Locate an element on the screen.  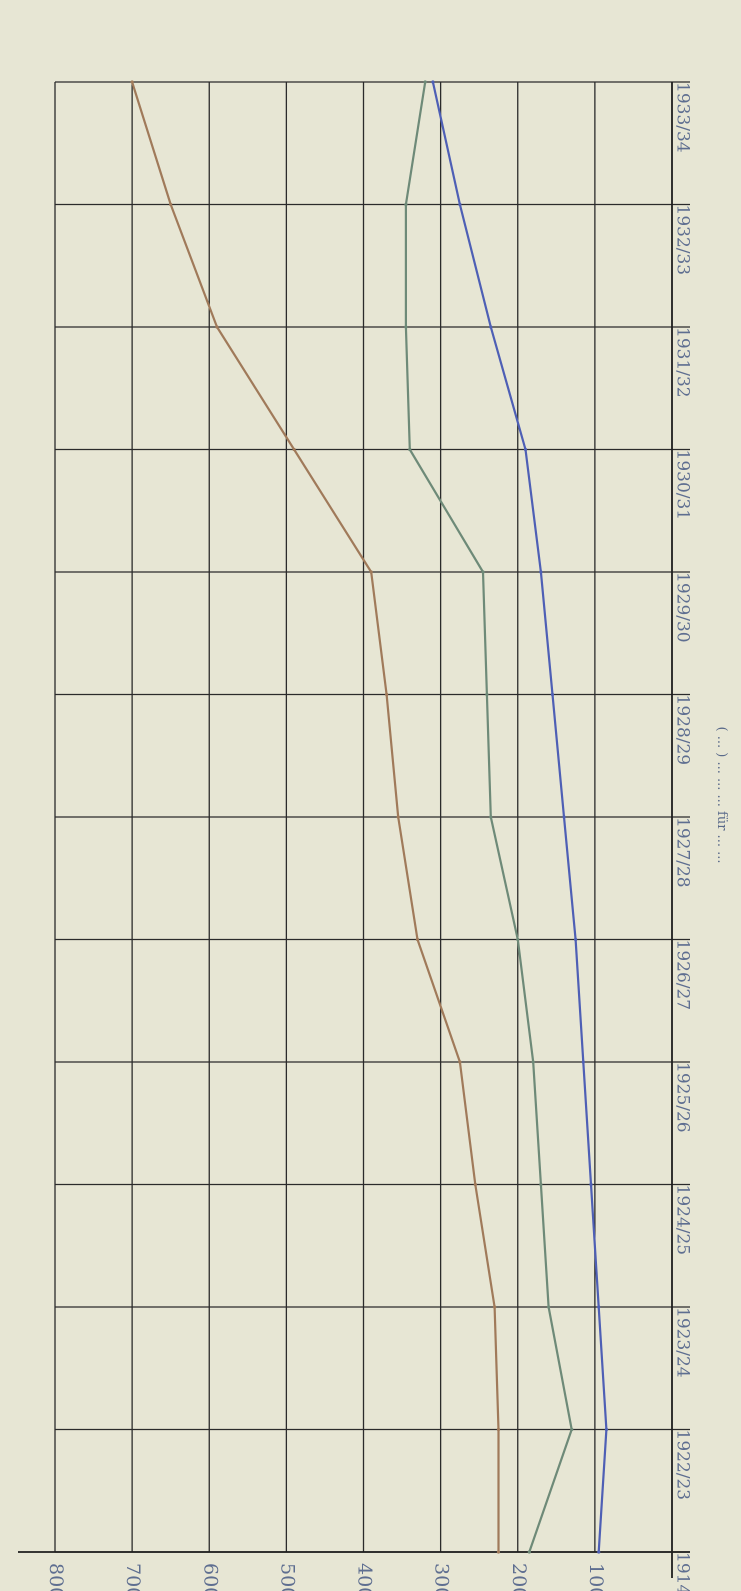
x-tick-label: 1930/31 is located at coordinates (683, 485).